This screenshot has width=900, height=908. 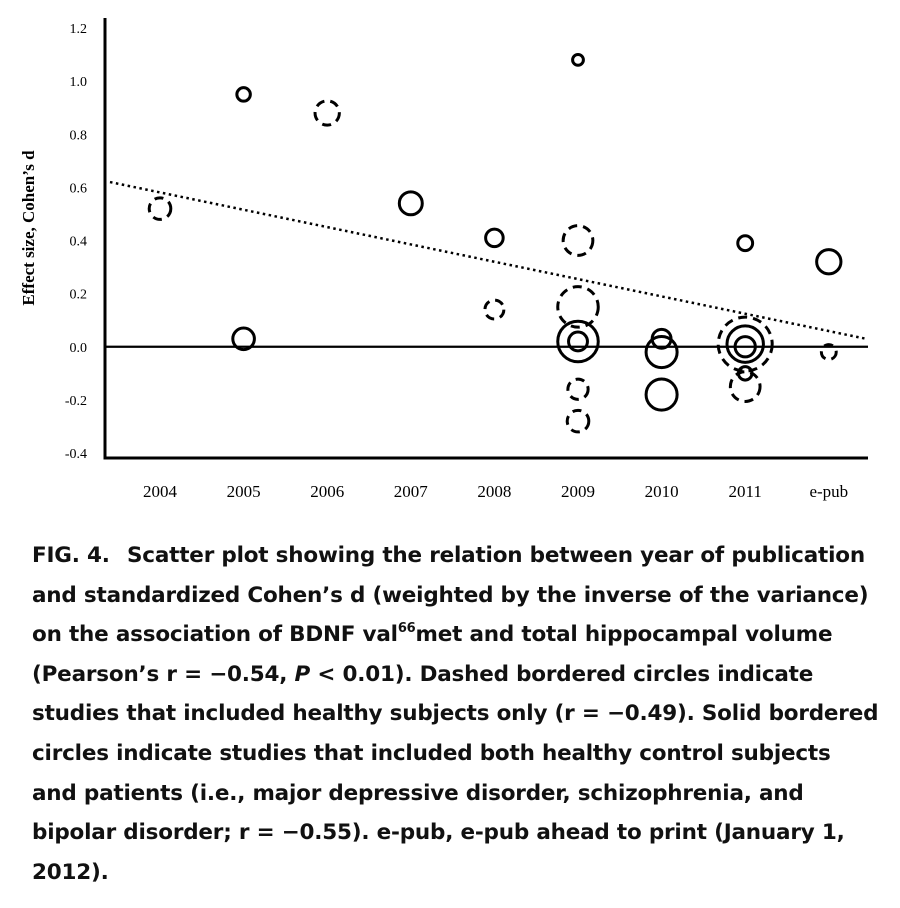 What do you see at coordinates (76, 401) in the screenshot?
I see `y-tick-label: -0.2` at bounding box center [76, 401].